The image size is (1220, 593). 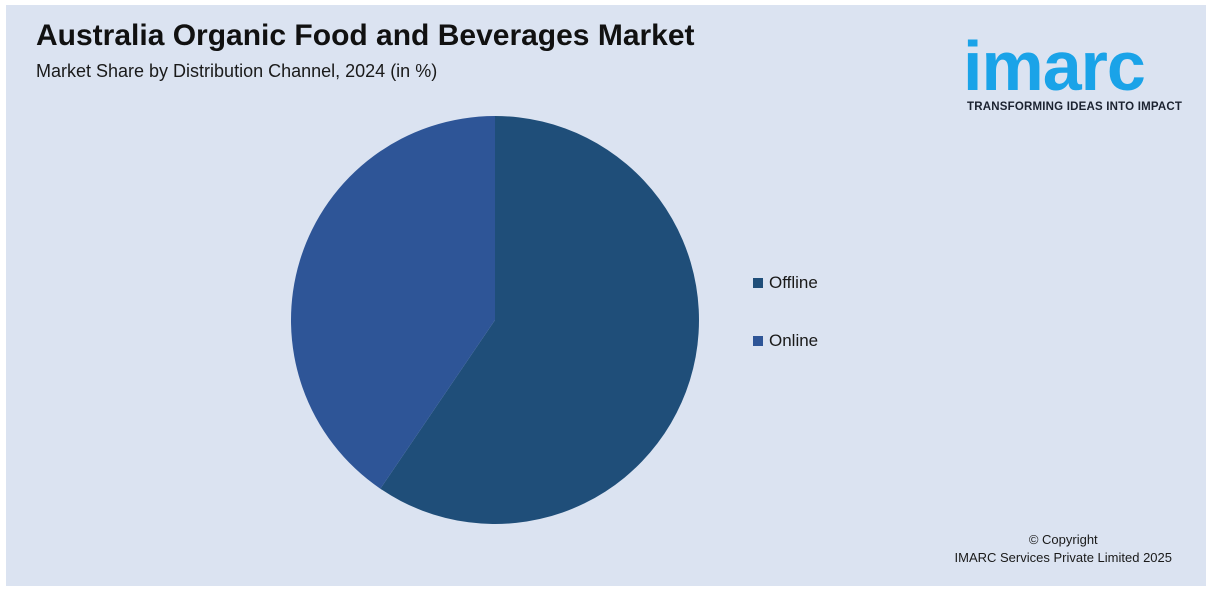 I want to click on copyright-line-1: © Copyright, so click(x=1063, y=539).